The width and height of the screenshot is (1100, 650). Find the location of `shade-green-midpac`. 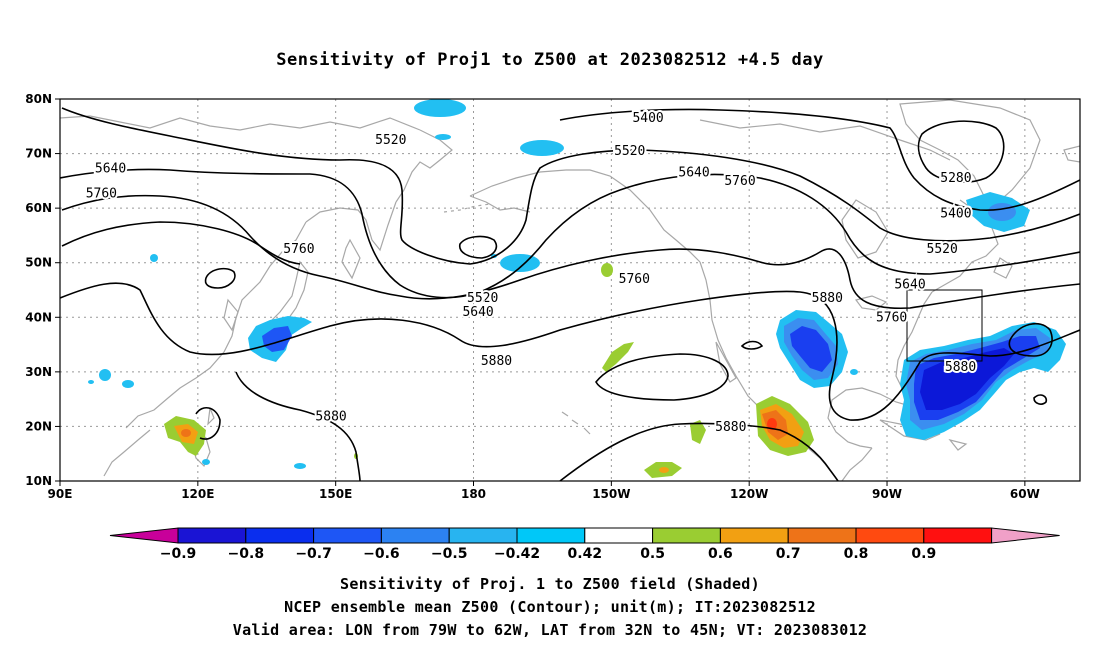

shade-green-midpac is located at coordinates (607, 270).